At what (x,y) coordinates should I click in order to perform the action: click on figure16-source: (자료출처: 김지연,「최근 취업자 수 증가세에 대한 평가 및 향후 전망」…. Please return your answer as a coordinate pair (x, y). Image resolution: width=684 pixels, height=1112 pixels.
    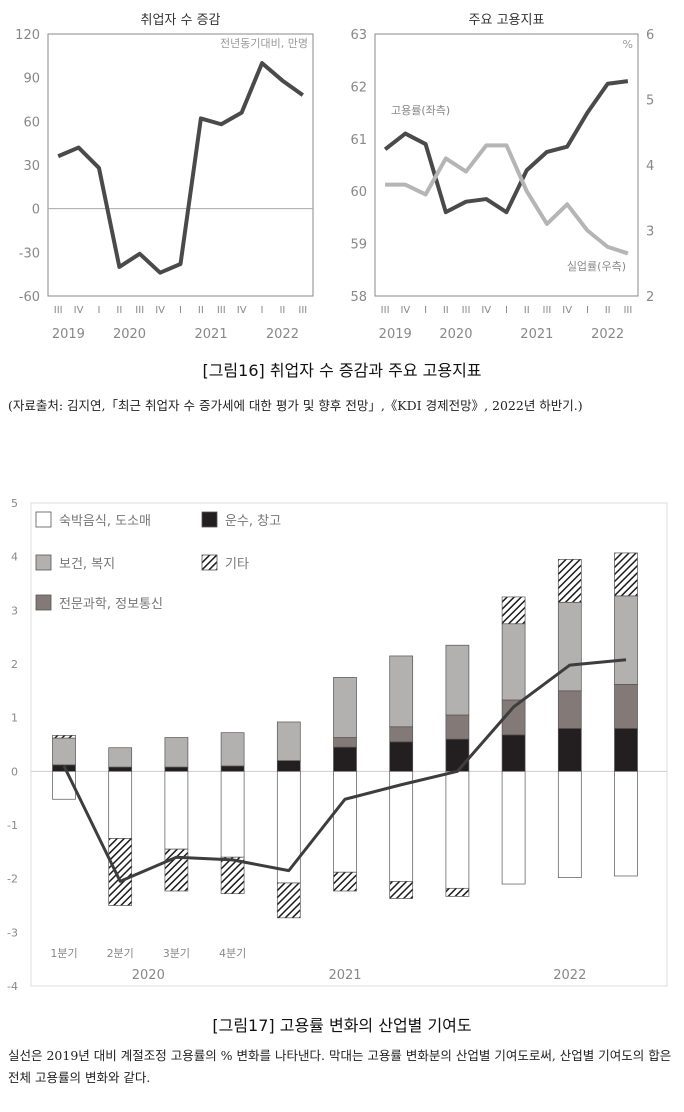
    Looking at the image, I should click on (295, 405).